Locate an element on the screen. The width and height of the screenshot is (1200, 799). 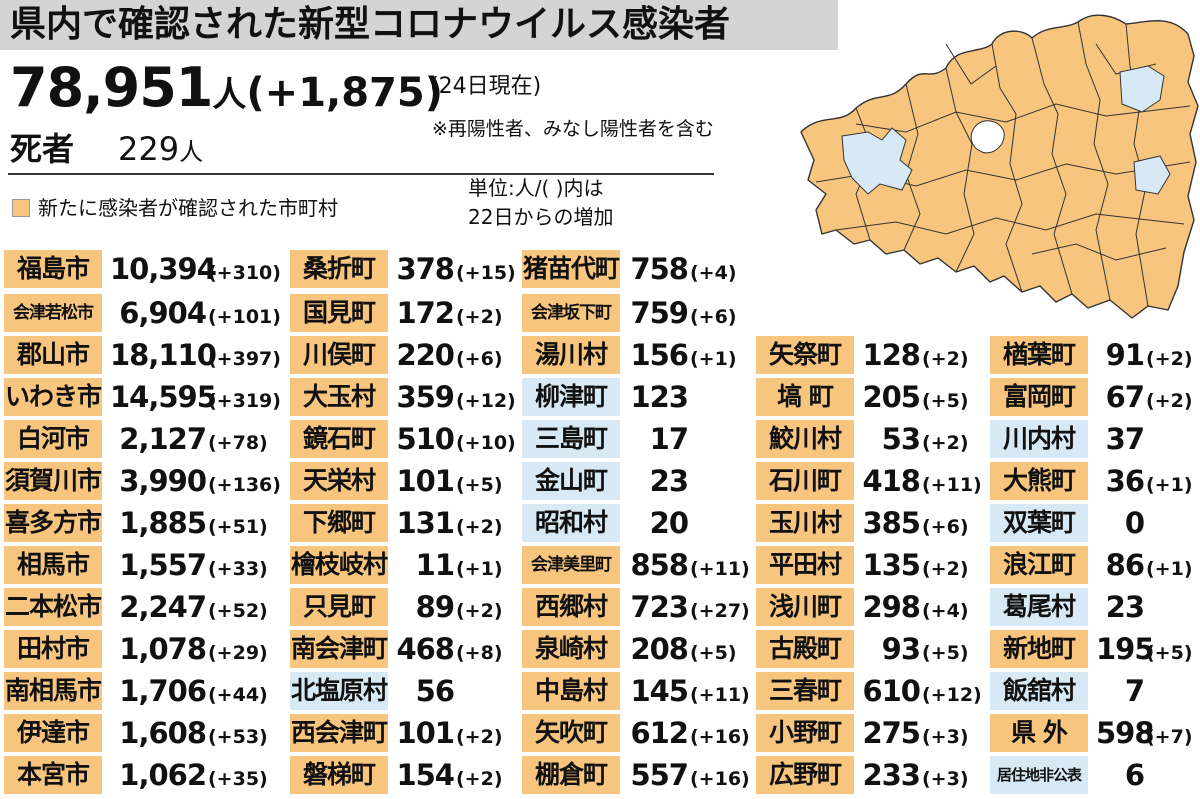
case-count: 1,608 is located at coordinates (163, 733).